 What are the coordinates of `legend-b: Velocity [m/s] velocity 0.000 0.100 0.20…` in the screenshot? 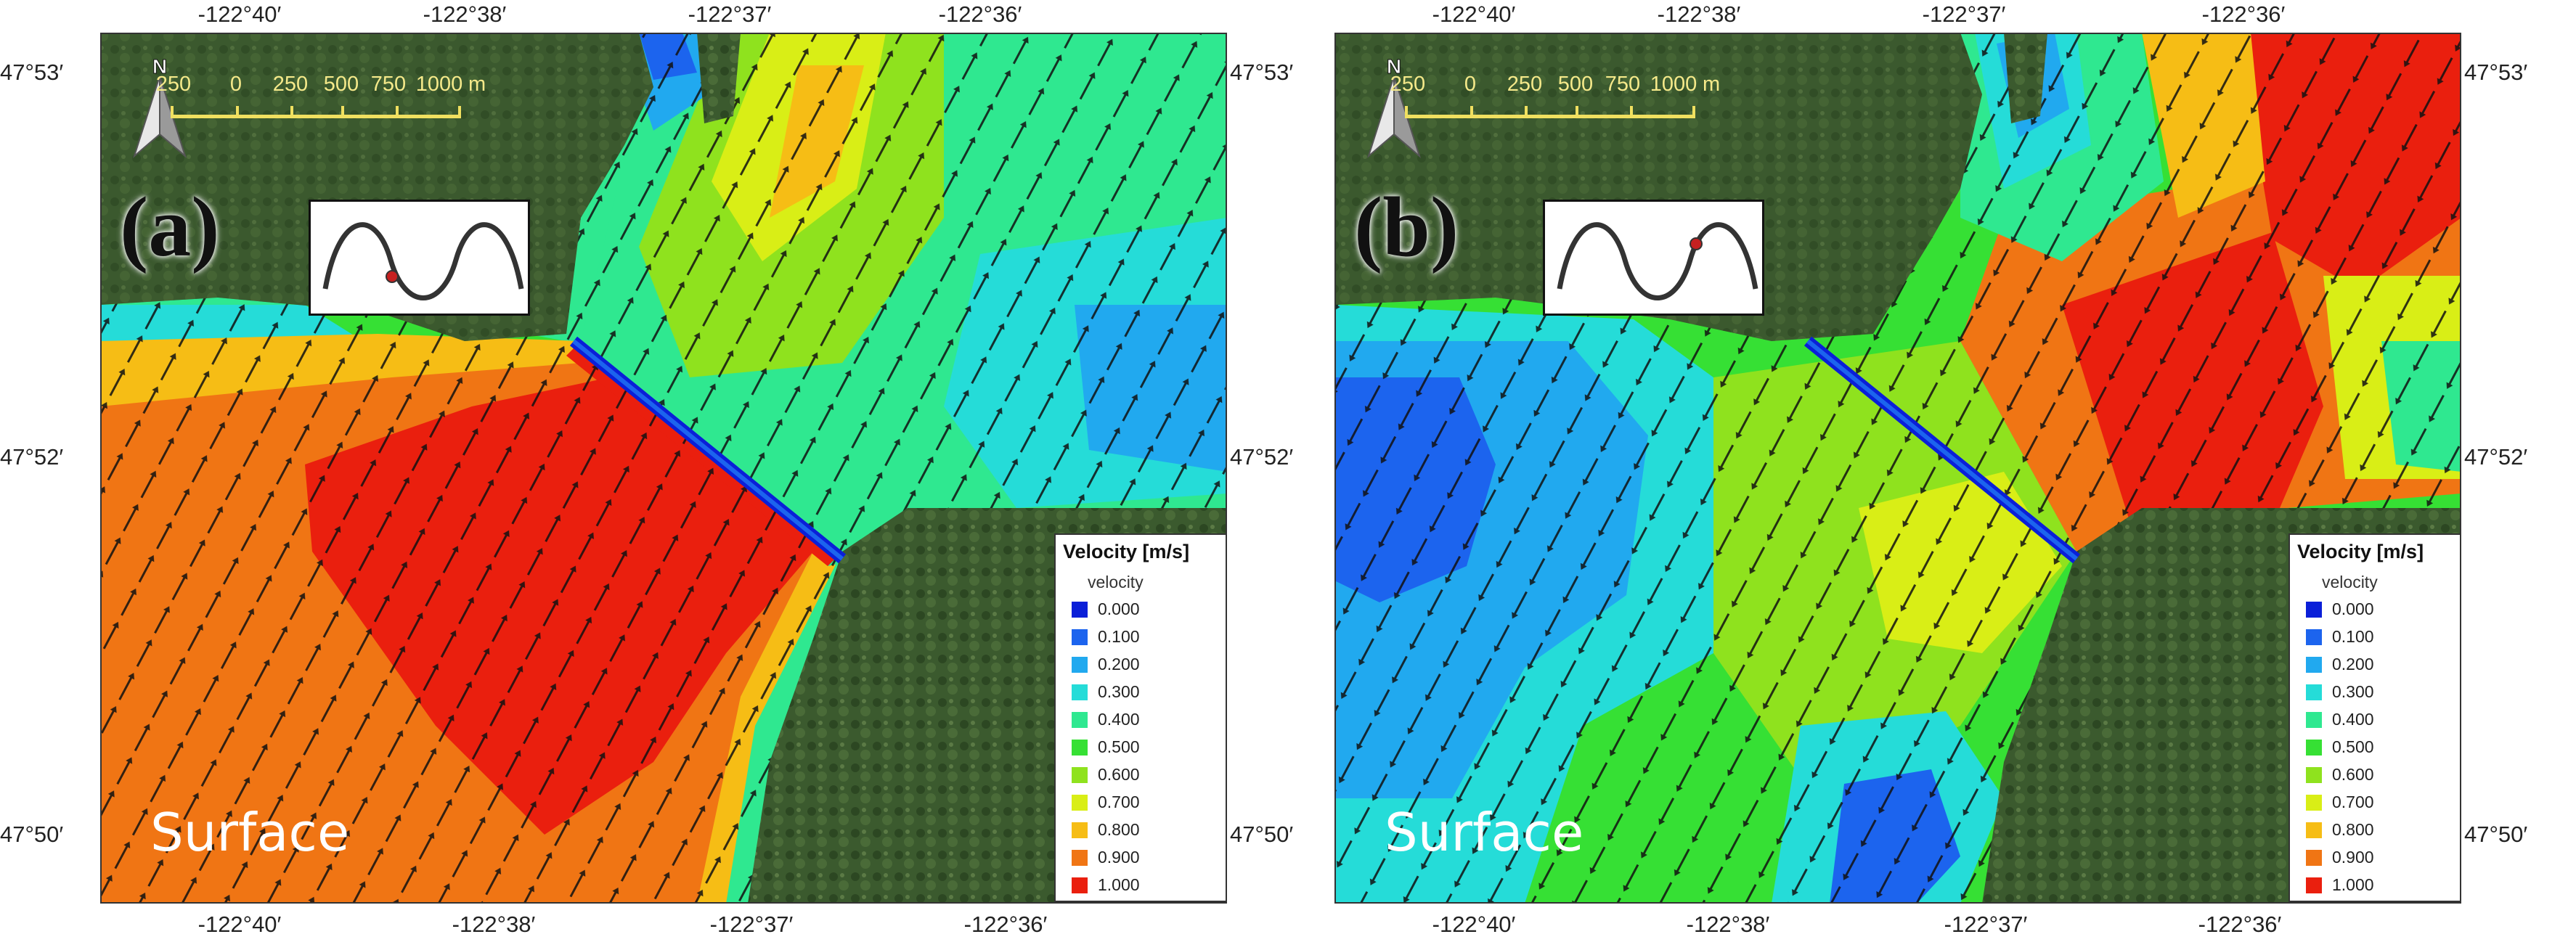 It's located at (2374, 718).